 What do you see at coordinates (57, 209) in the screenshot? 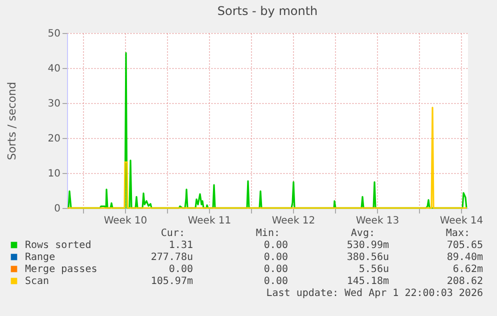
I see `y-tick-label: 0` at bounding box center [57, 209].